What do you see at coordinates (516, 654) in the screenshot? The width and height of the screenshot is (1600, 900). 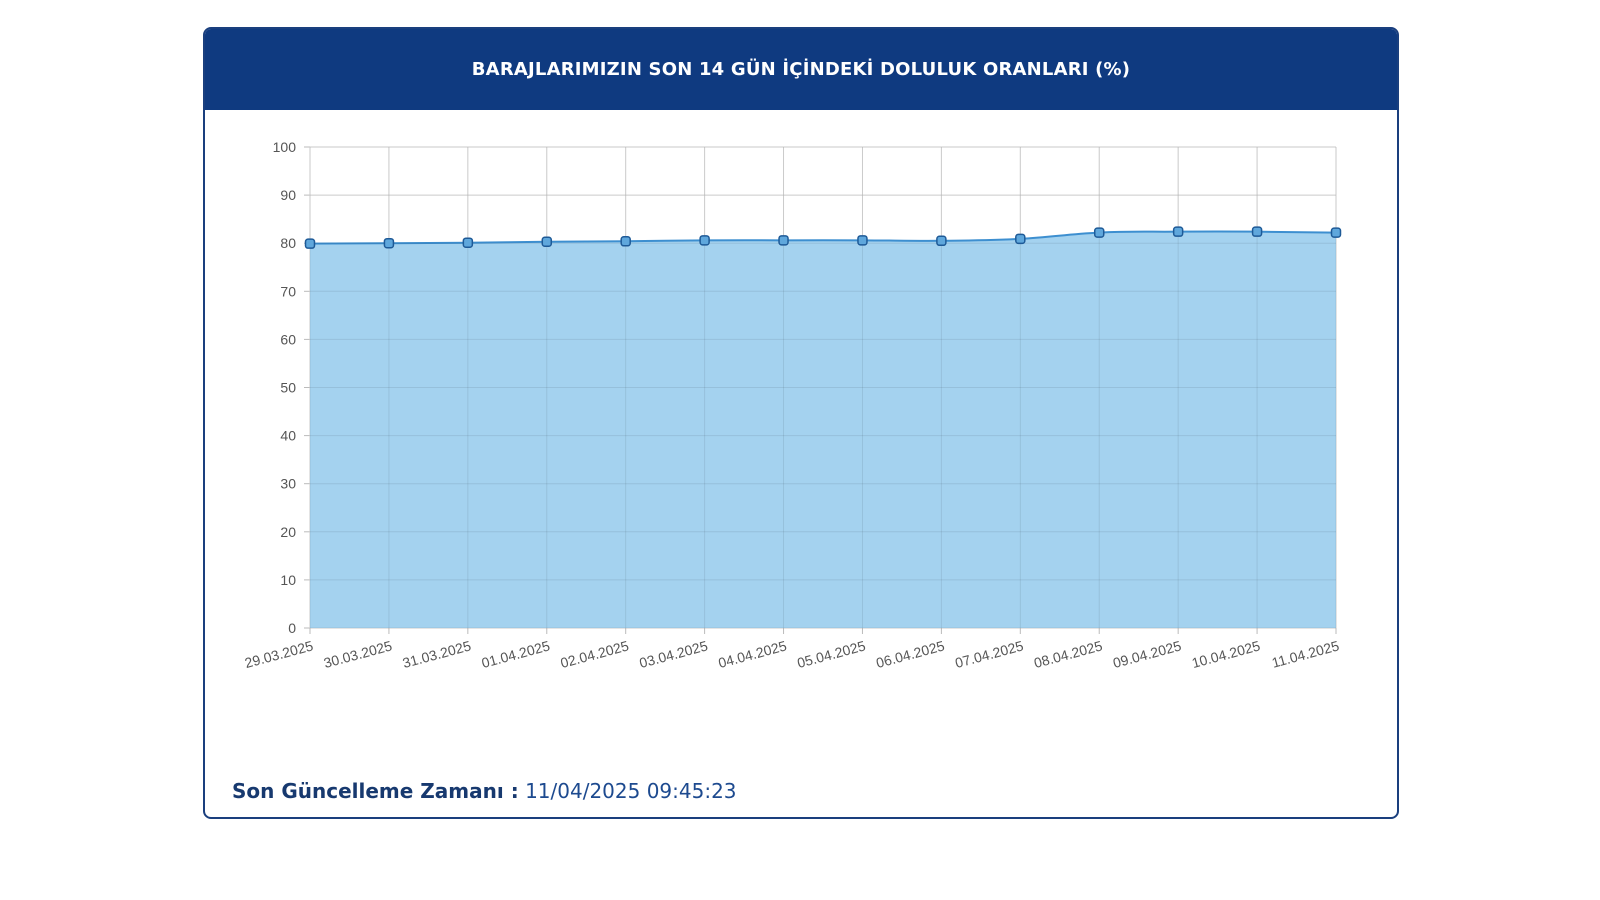 I see `x-tick-label: 01.04.2025` at bounding box center [516, 654].